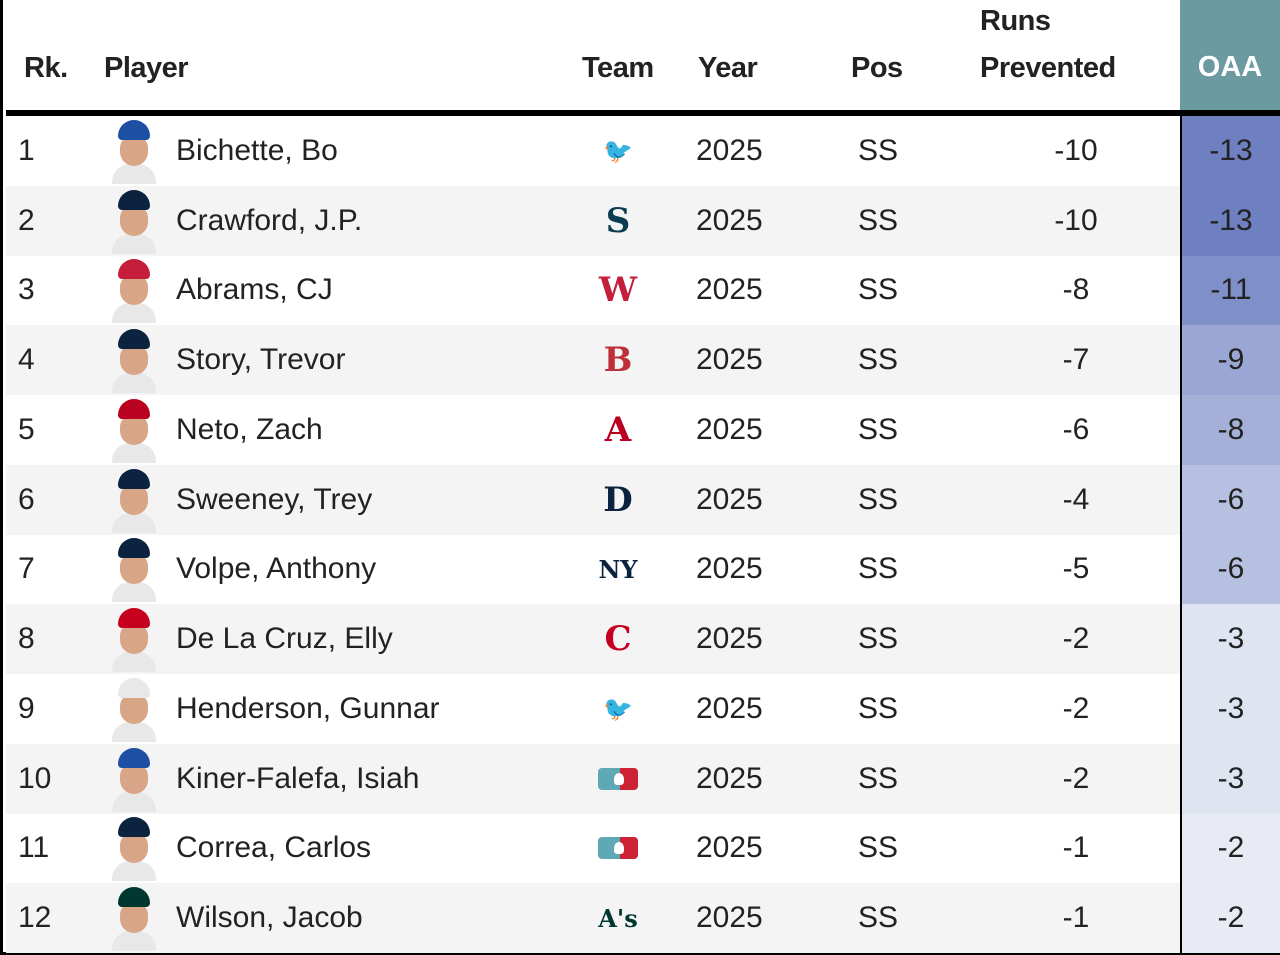 This screenshot has width=1280, height=955. What do you see at coordinates (274, 499) in the screenshot?
I see `player-name-link: Sweeney, Trey` at bounding box center [274, 499].